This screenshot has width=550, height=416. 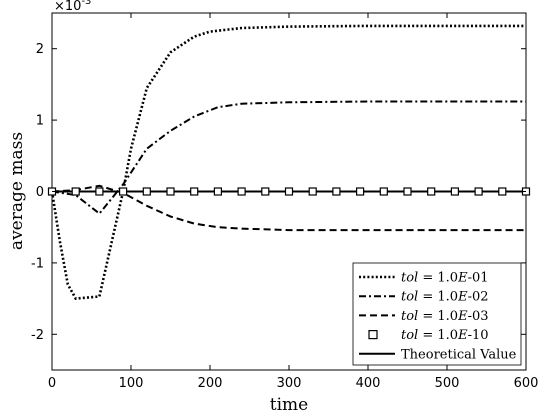 I want to click on legend-label-part: -01, so click(x=478, y=278).